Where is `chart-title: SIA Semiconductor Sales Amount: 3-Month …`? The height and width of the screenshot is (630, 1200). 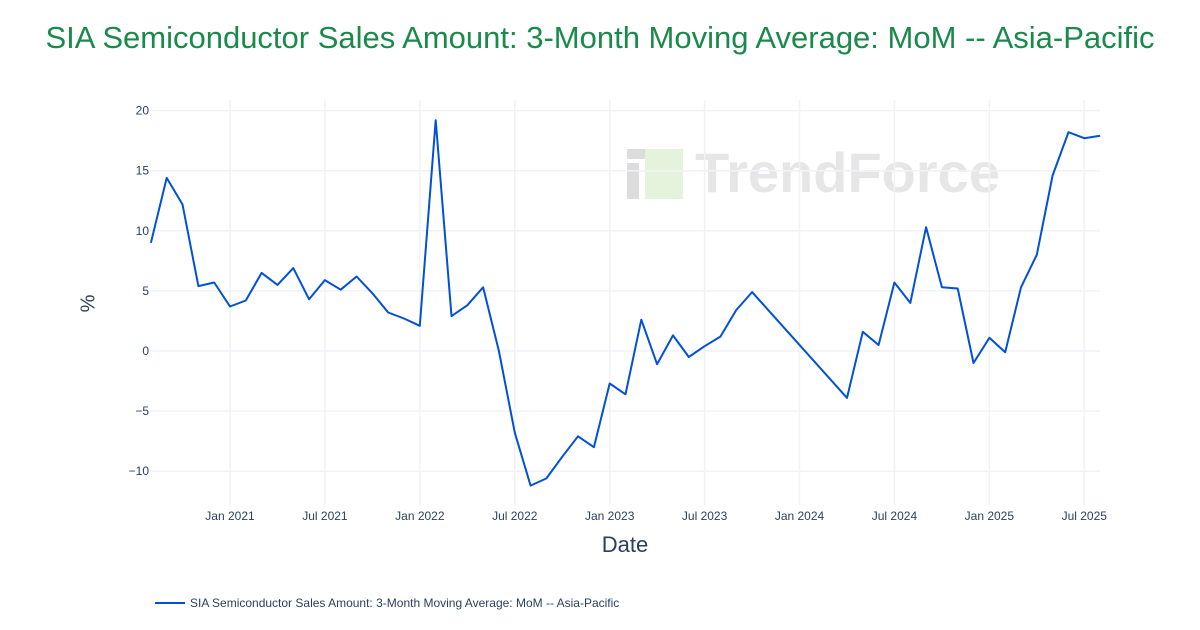
chart-title: SIA Semiconductor Sales Amount: 3-Month … is located at coordinates (600, 37).